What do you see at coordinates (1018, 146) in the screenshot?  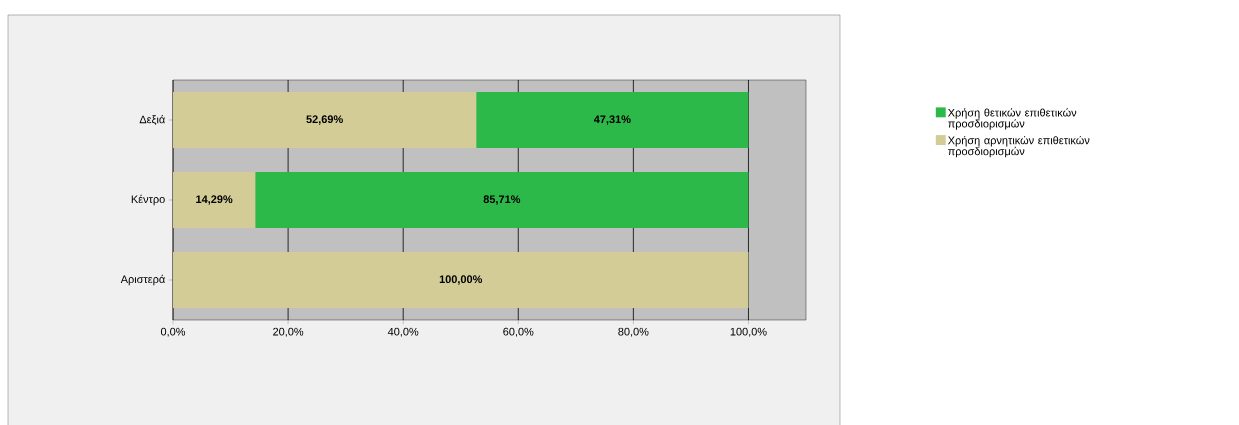 I see `legend-label: Χρήση αρνητικών επιθετικών προσδιορισμών` at bounding box center [1018, 146].